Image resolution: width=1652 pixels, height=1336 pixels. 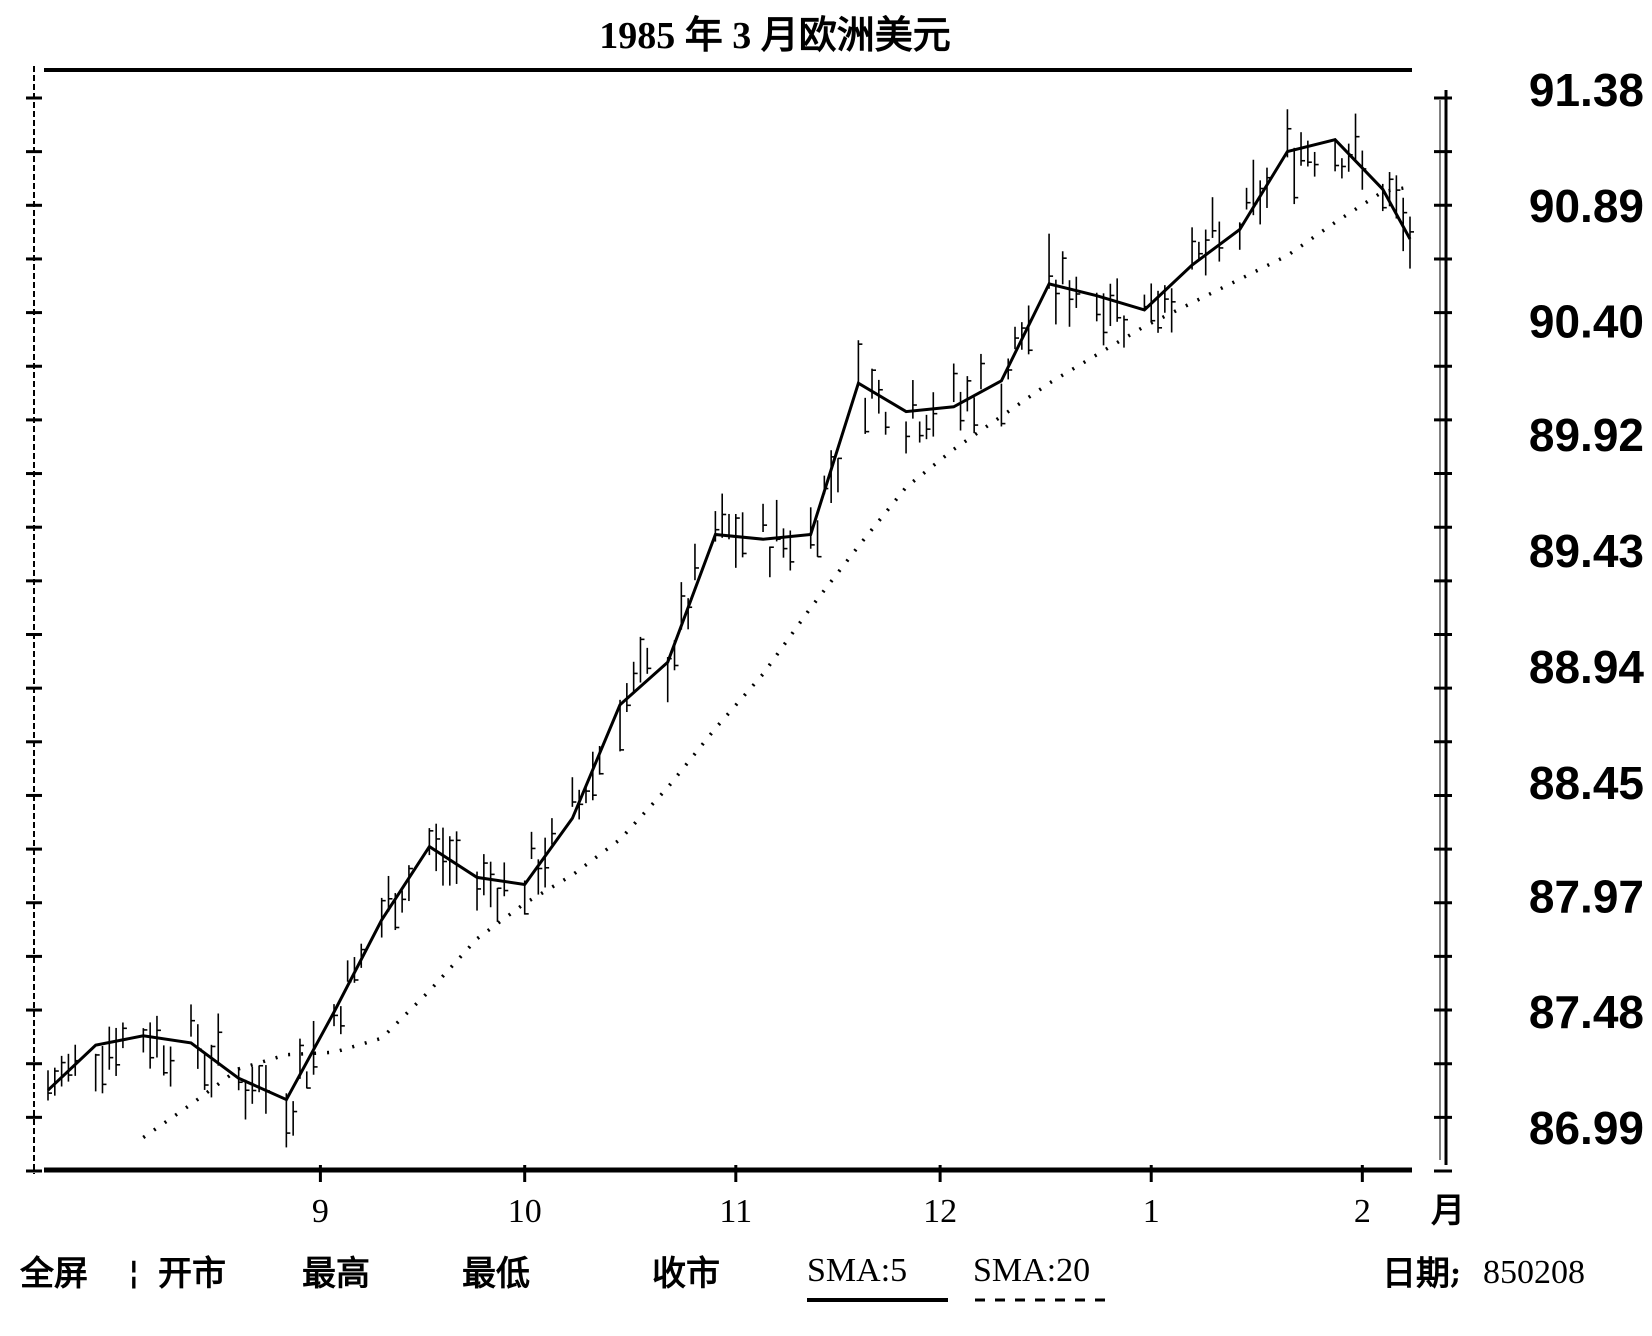 What do you see at coordinates (1586, 435) in the screenshot?
I see `y-tick-label: 89.92` at bounding box center [1586, 435].